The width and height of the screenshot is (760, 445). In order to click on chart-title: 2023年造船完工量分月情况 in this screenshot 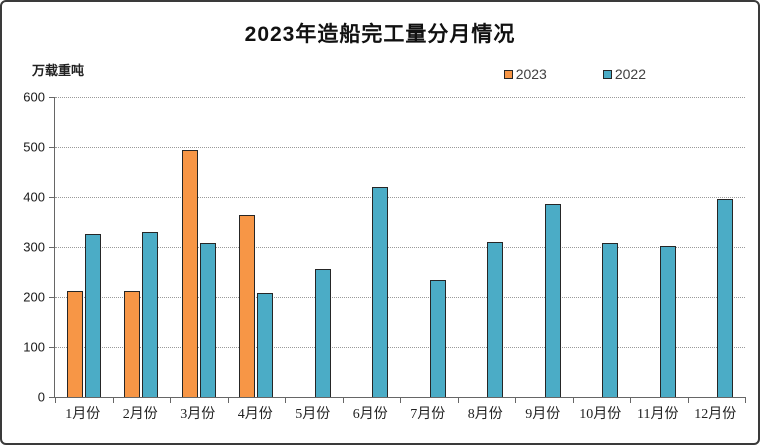, I will do `click(380, 34)`.